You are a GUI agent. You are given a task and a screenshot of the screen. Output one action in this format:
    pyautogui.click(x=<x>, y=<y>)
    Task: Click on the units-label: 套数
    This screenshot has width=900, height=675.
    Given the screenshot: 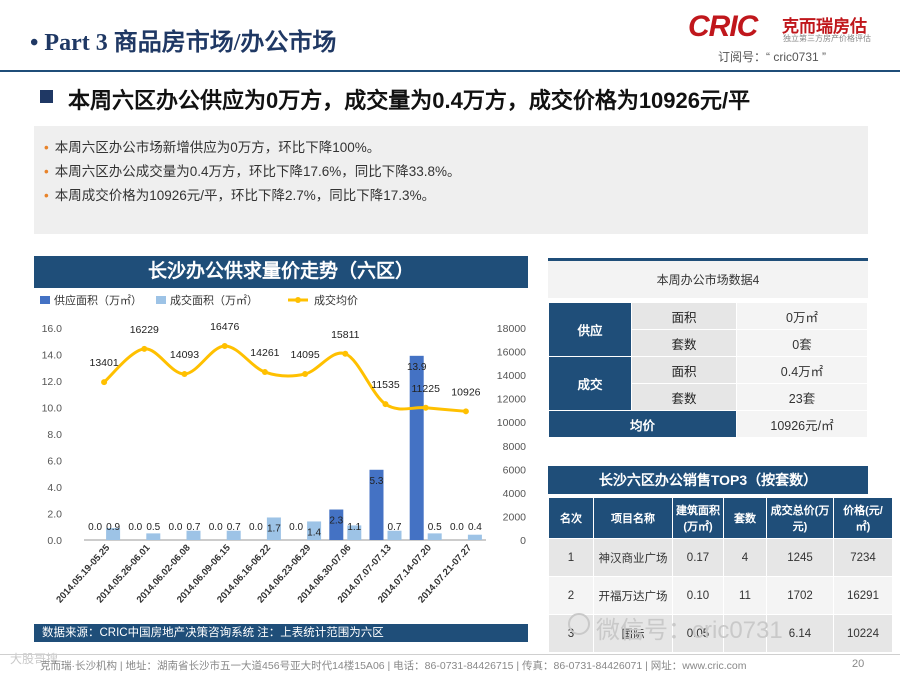 What is the action you would take?
    pyautogui.click(x=684, y=397)
    